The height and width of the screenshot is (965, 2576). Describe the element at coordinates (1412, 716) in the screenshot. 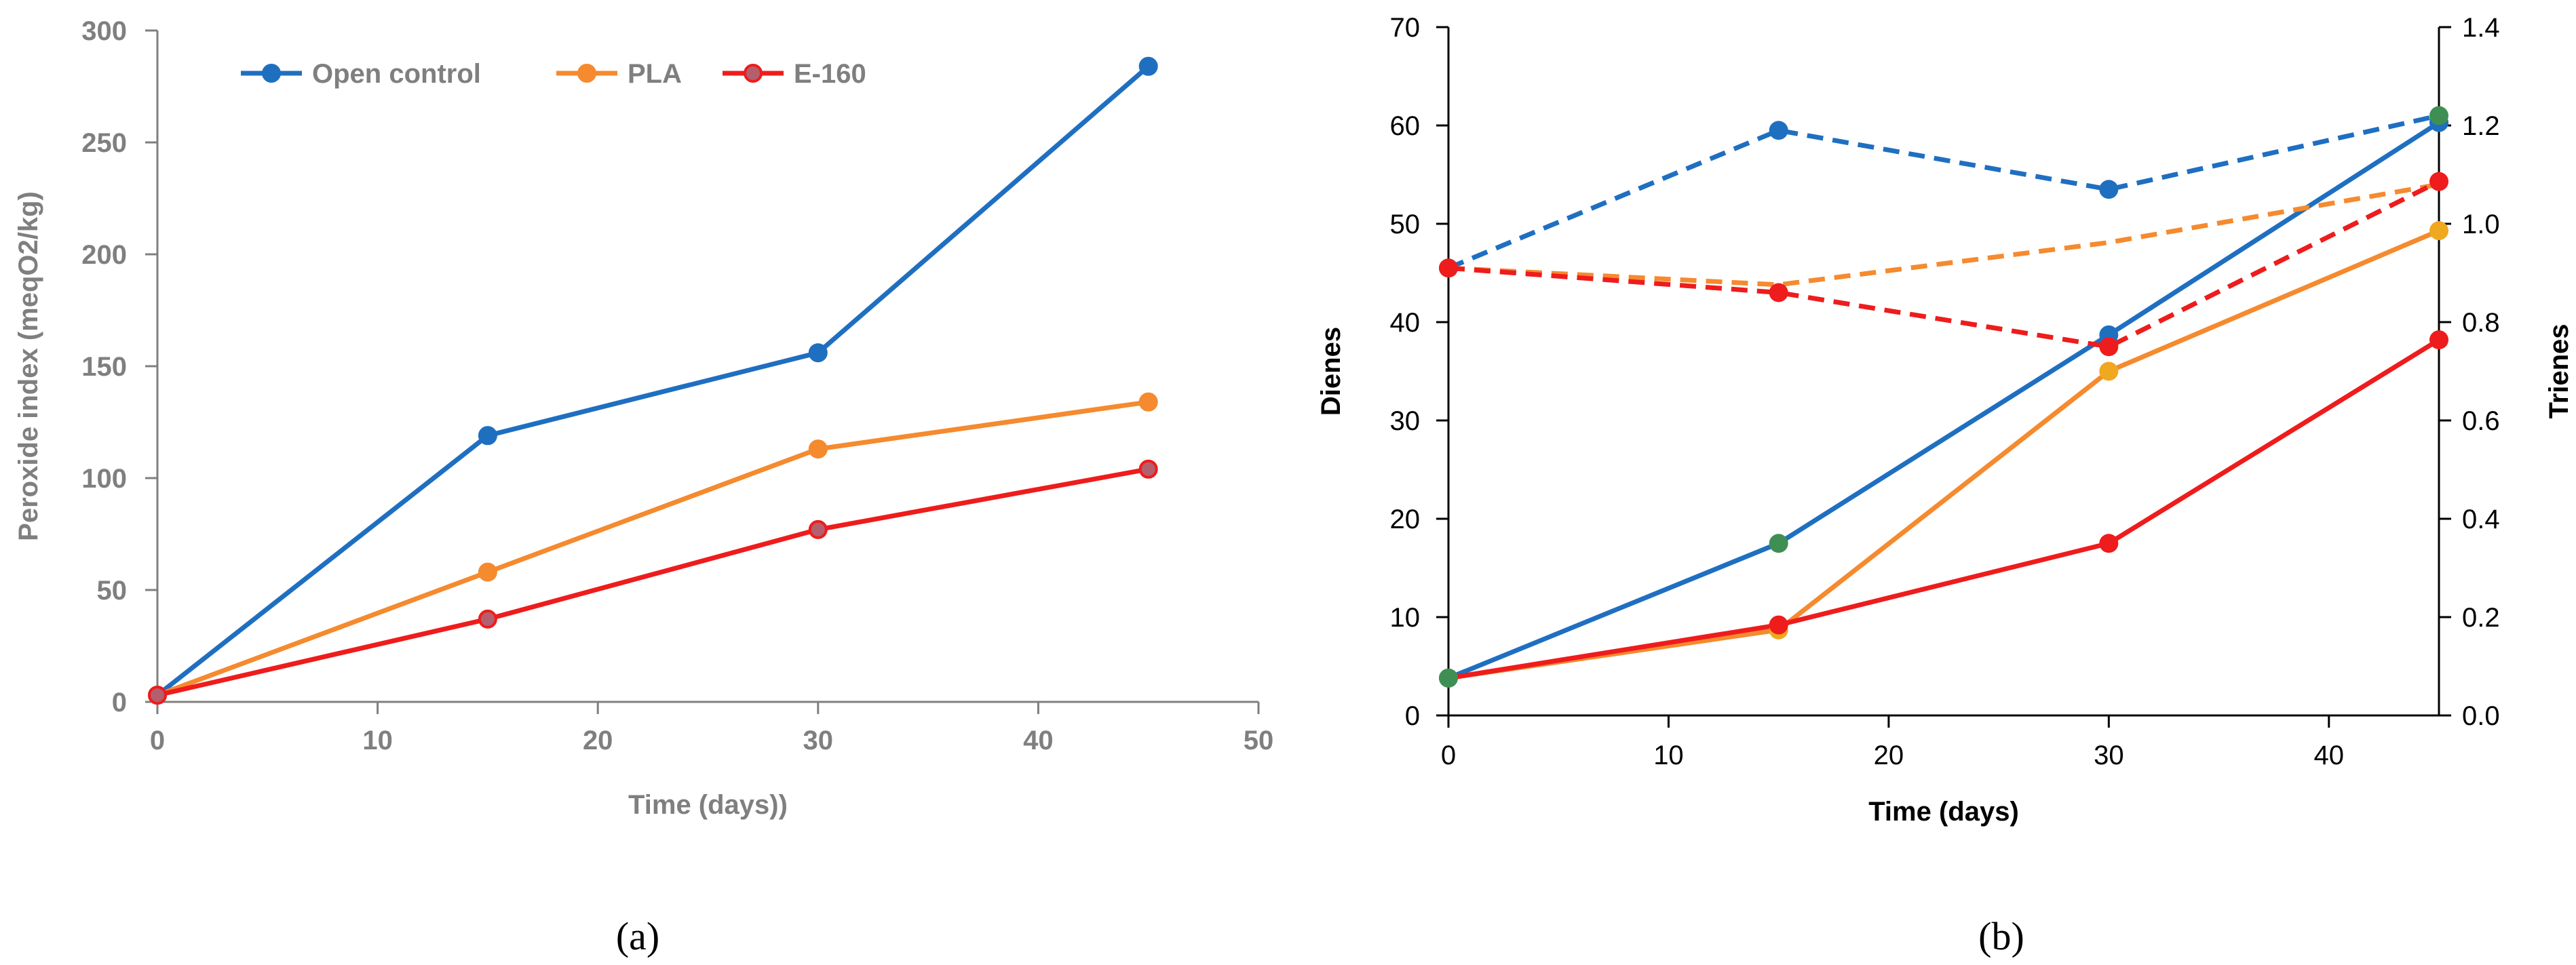

I see `panel-b-y-tick-label: 0` at that location.